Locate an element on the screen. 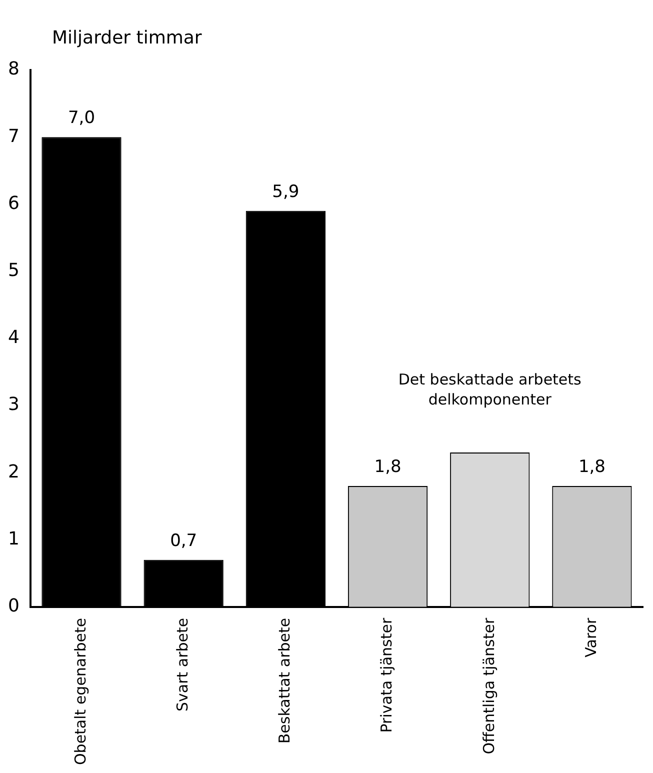  y-axis-title: Miljarder timmar is located at coordinates (127, 38).